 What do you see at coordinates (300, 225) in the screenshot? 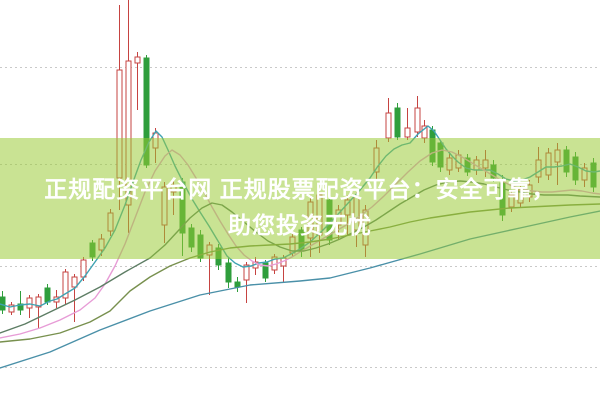
I see `banner-subtitle: 助您投资无忧` at bounding box center [300, 225].